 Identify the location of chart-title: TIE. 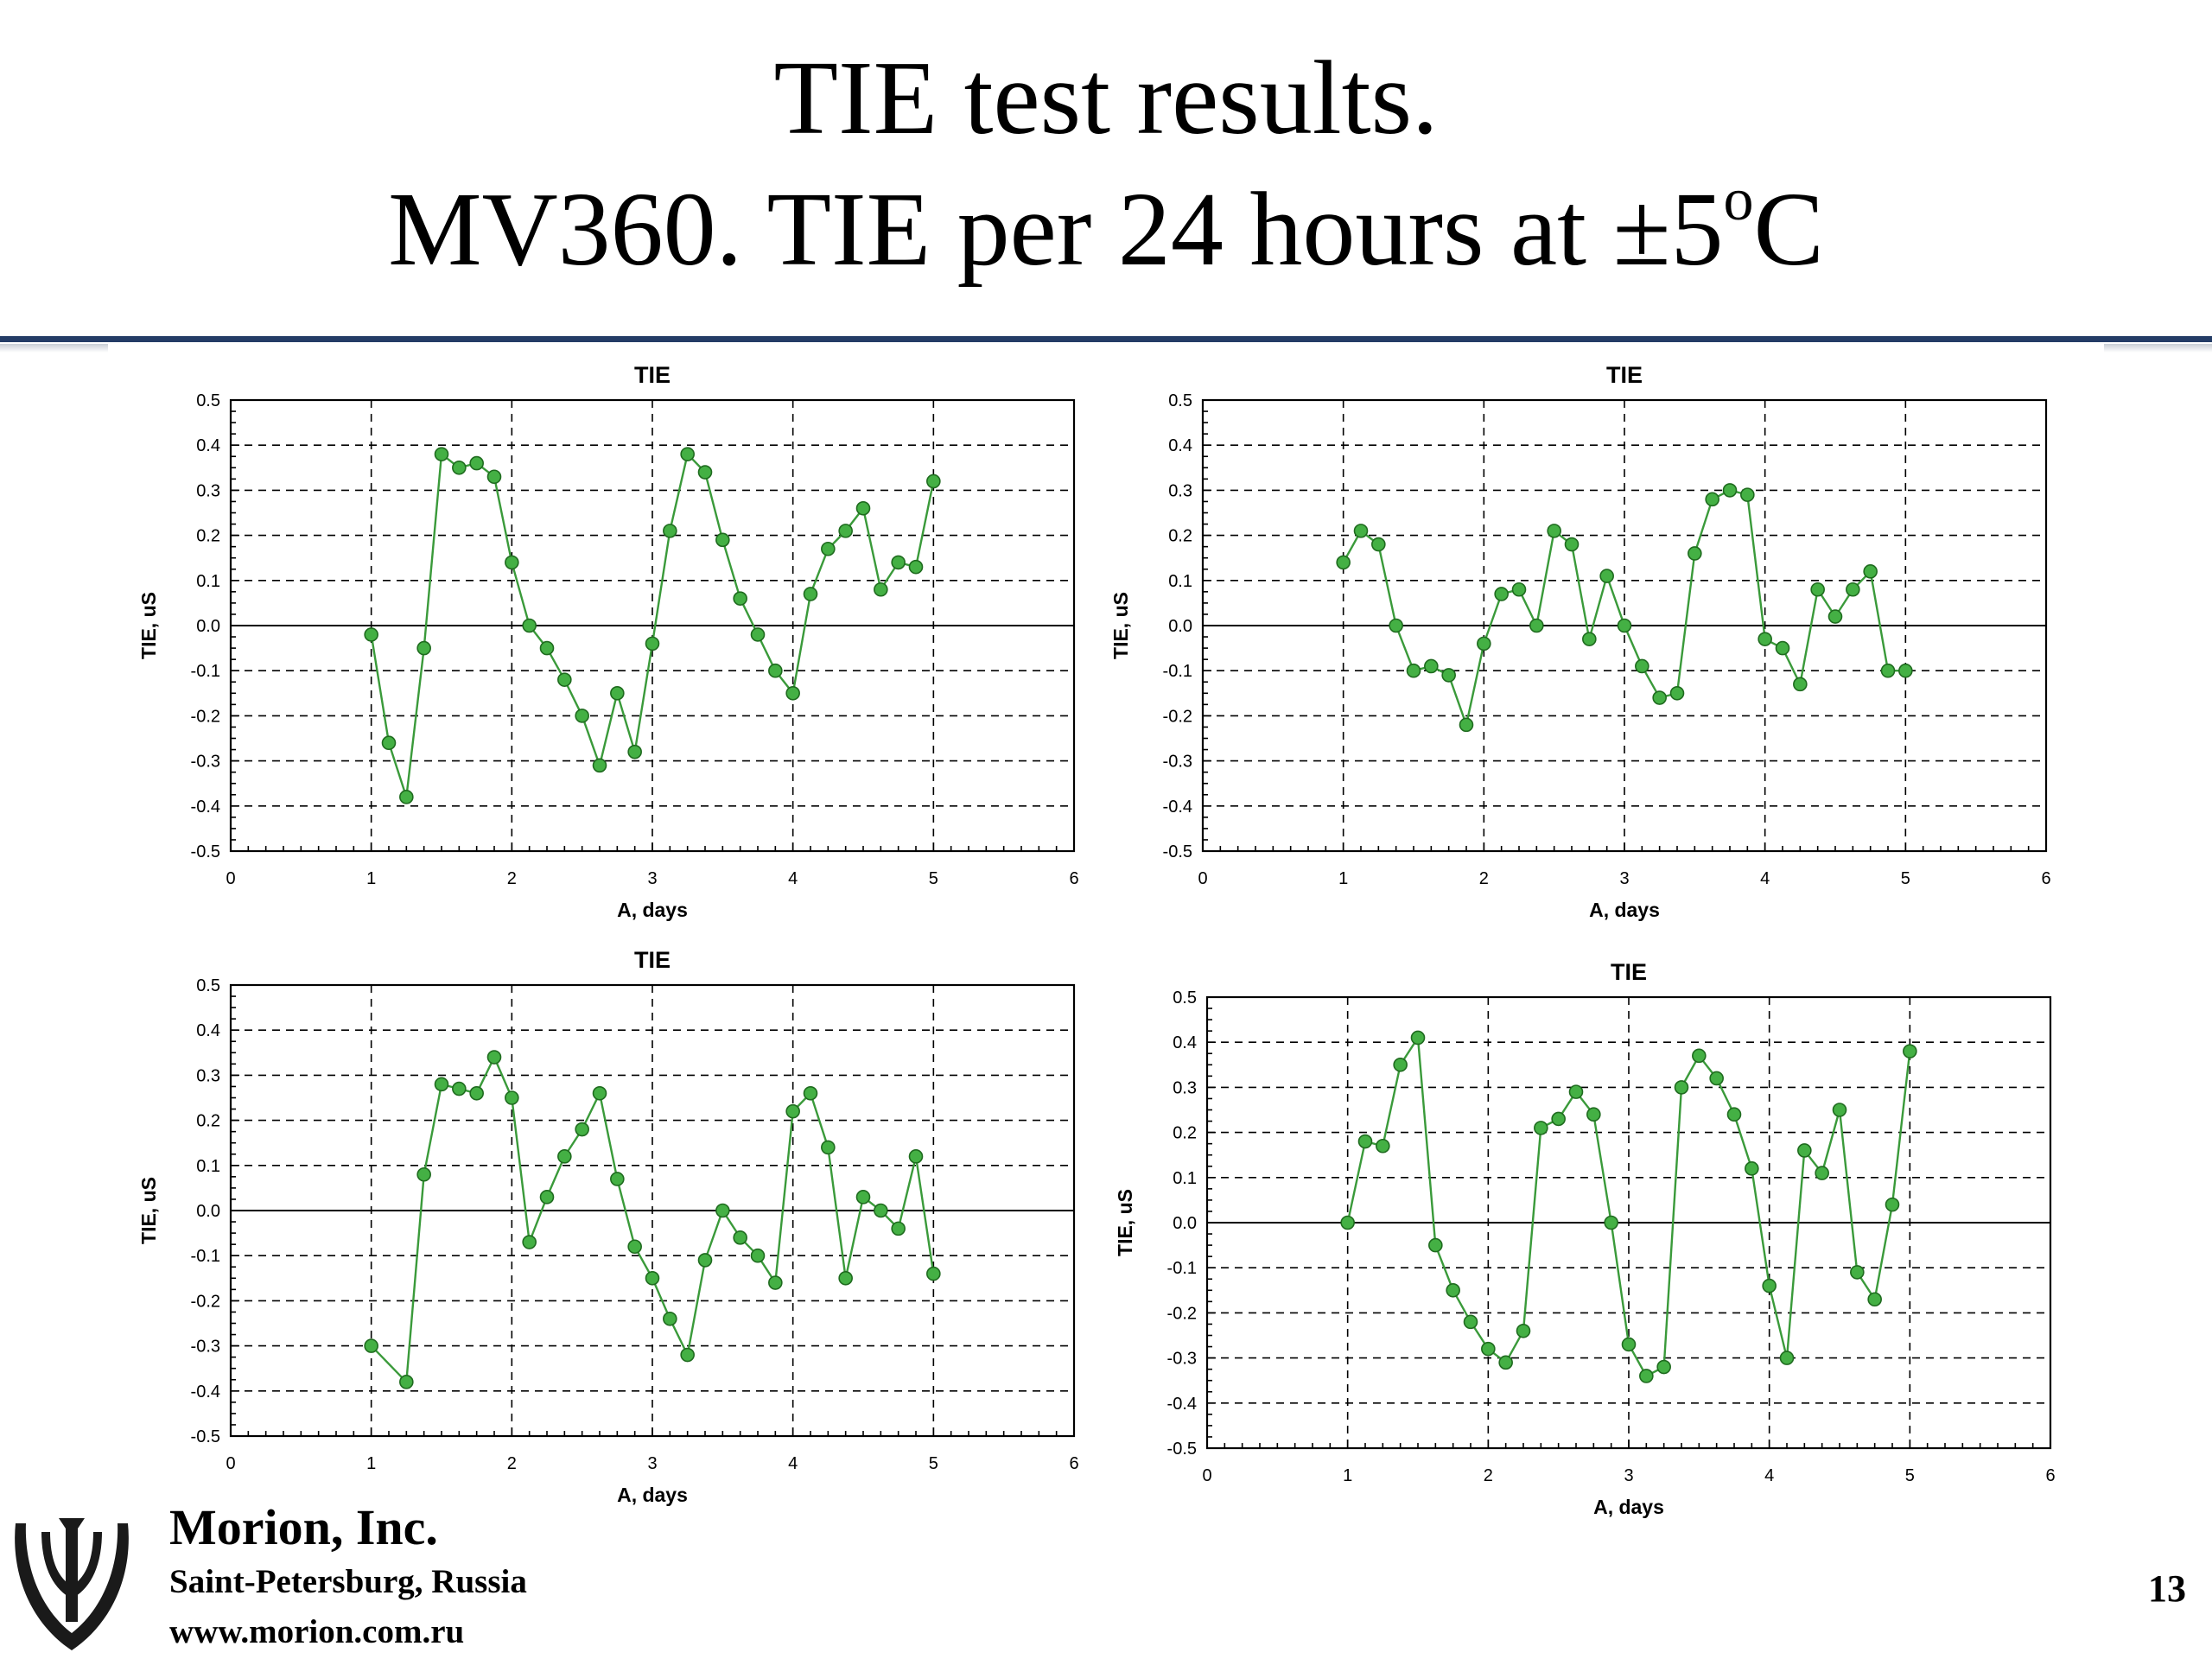
(652, 375).